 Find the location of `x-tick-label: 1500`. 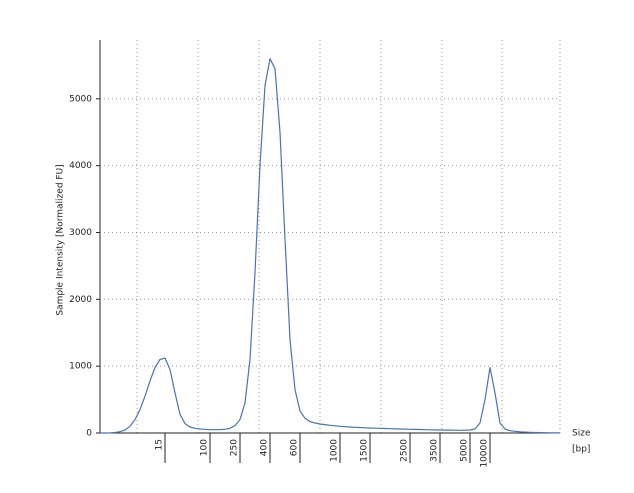

x-tick-label: 1500 is located at coordinates (365, 450).